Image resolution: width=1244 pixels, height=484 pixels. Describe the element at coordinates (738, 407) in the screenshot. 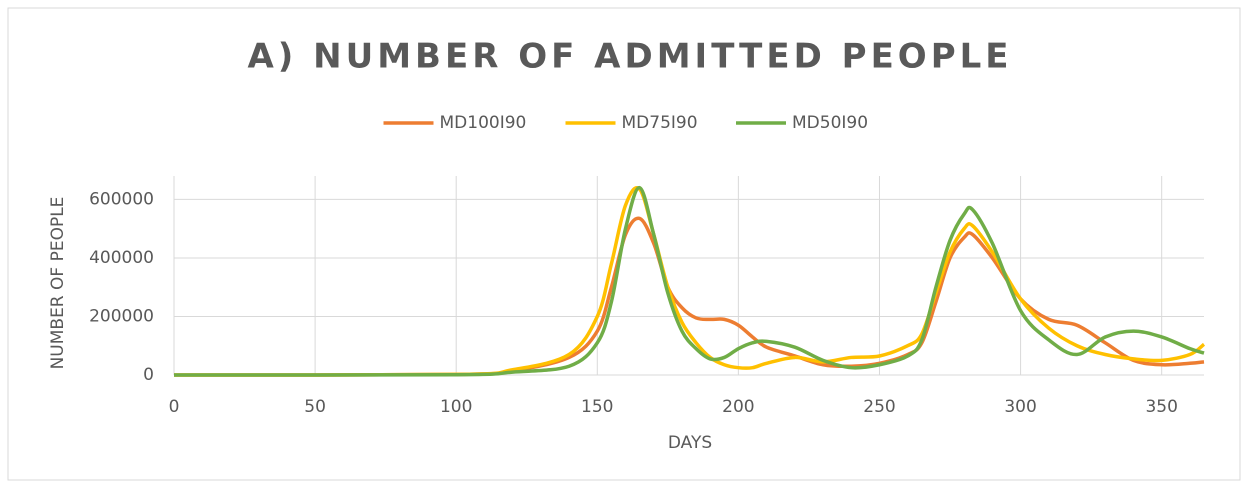

I see `x-tick-label: 200` at that location.